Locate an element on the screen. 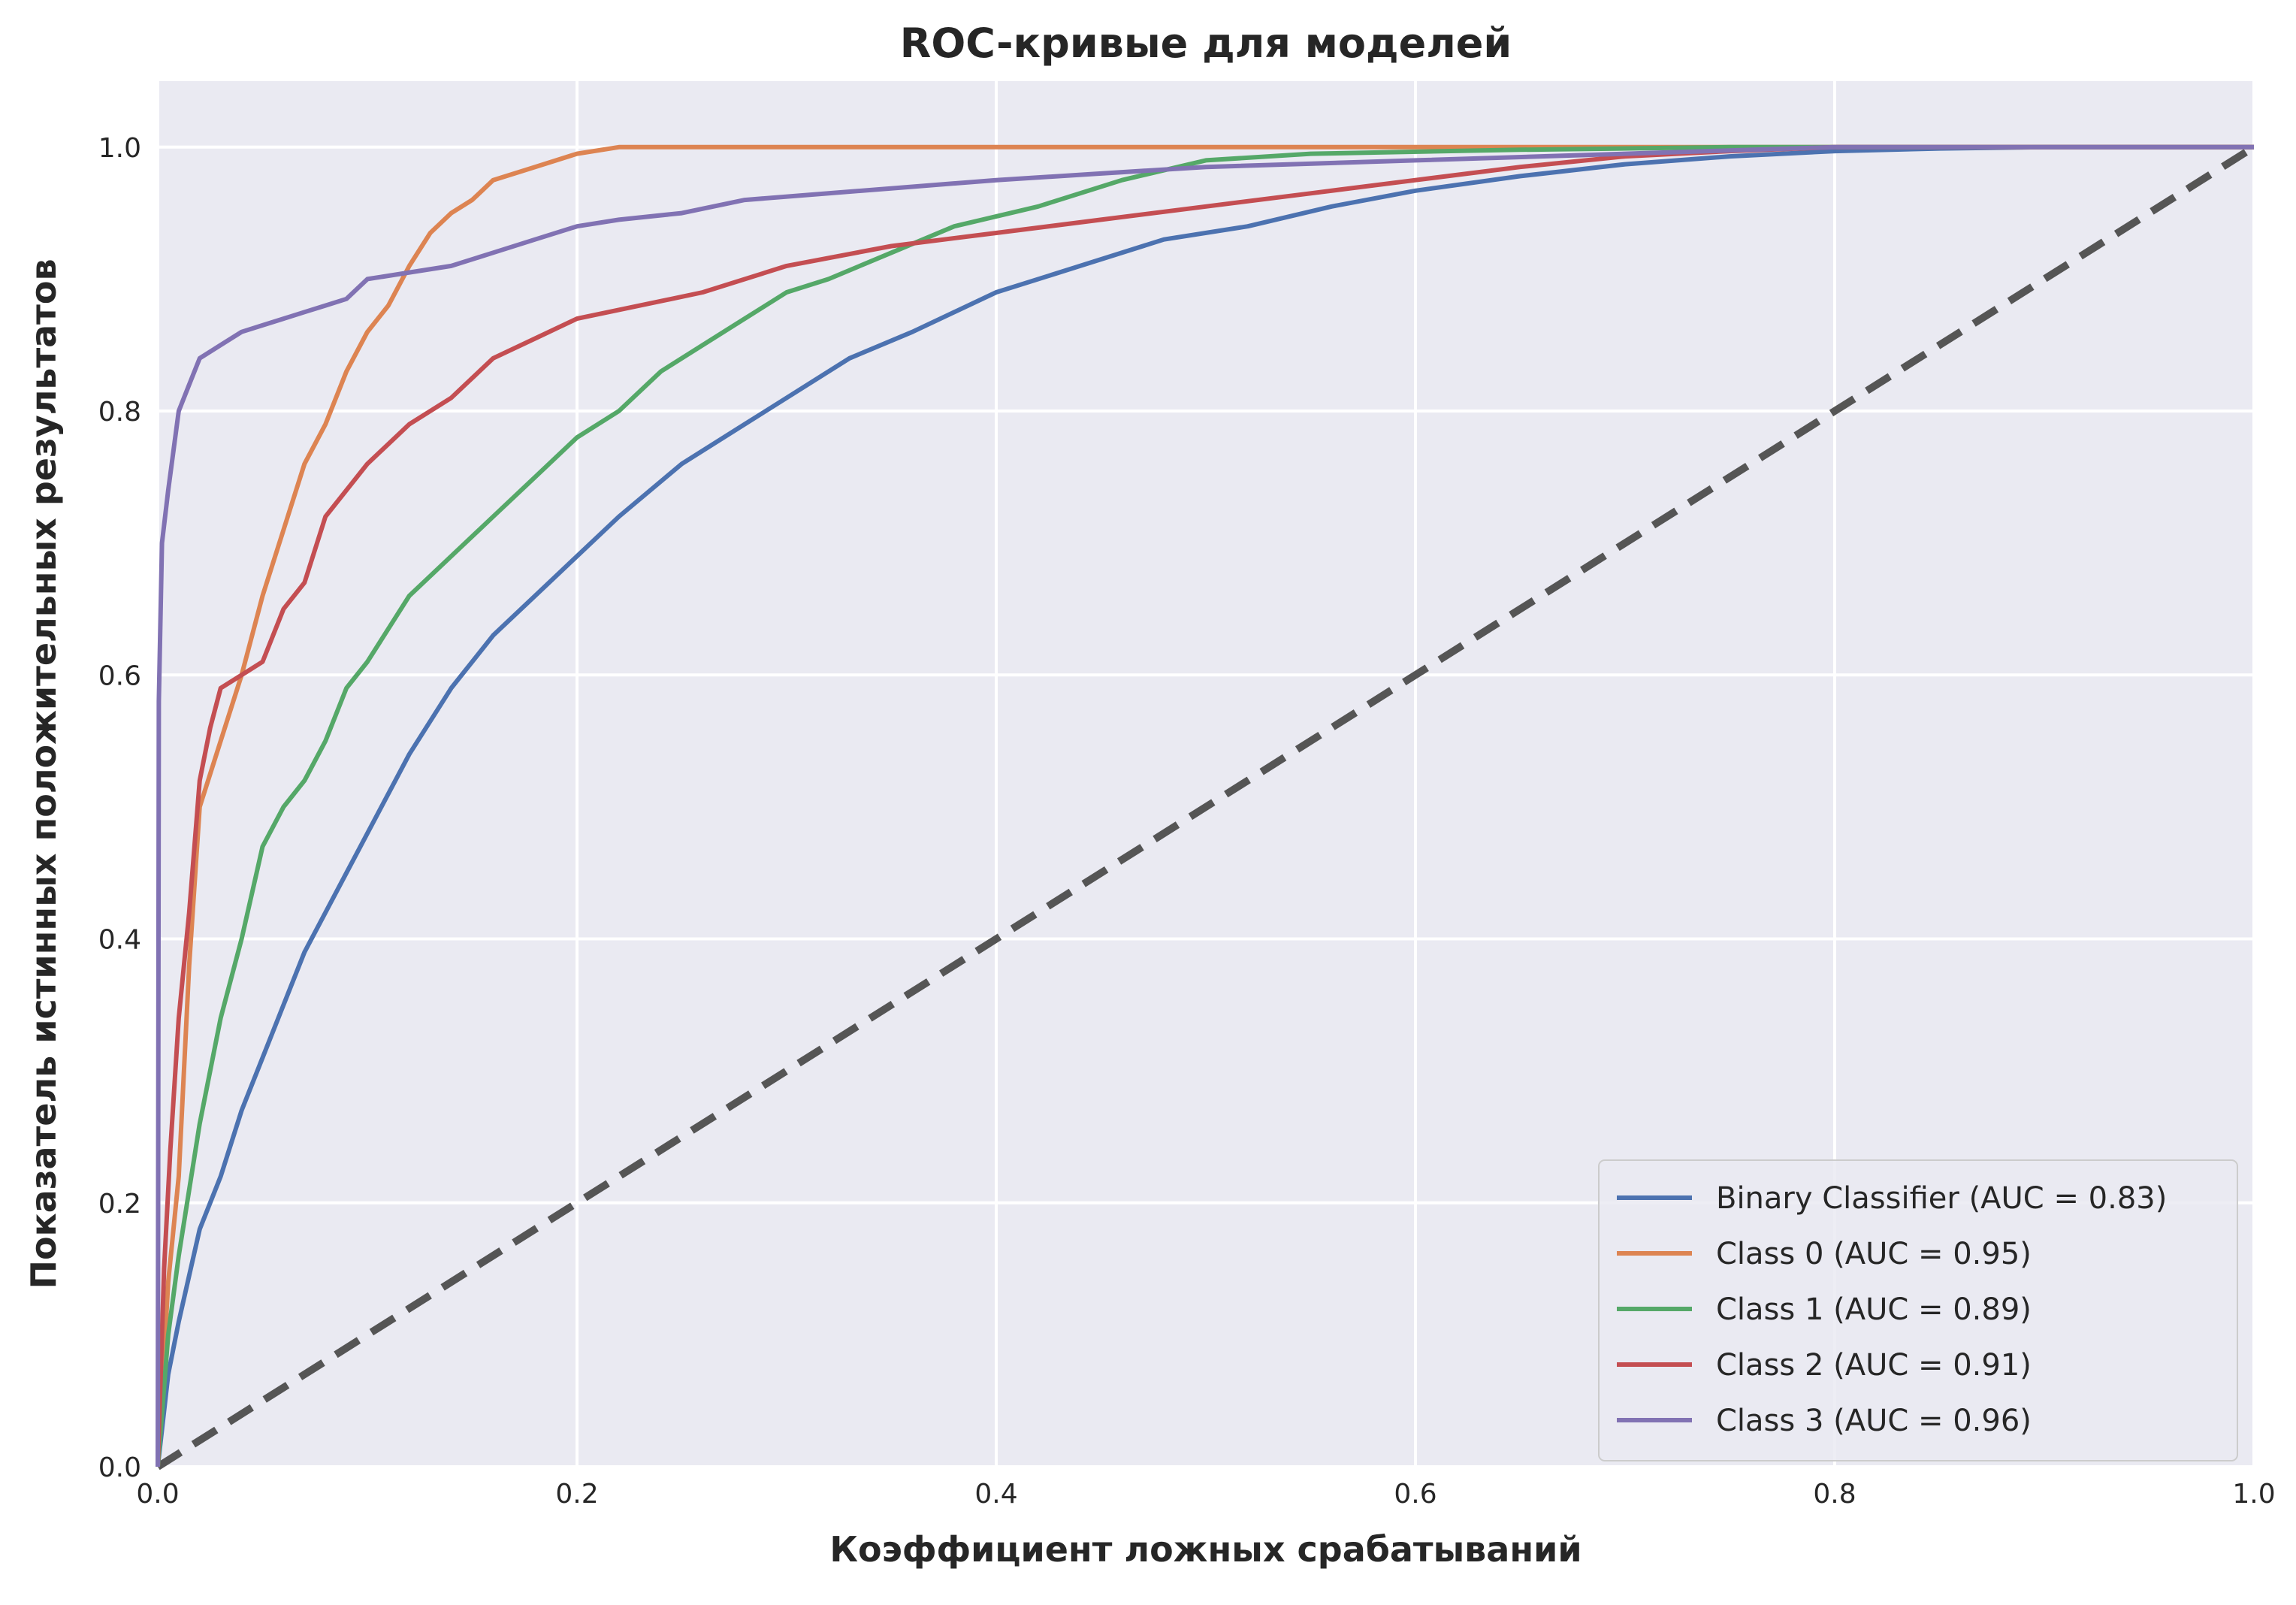 The width and height of the screenshot is (2296, 1605). y-tick-label: 1.0 is located at coordinates (119, 148).